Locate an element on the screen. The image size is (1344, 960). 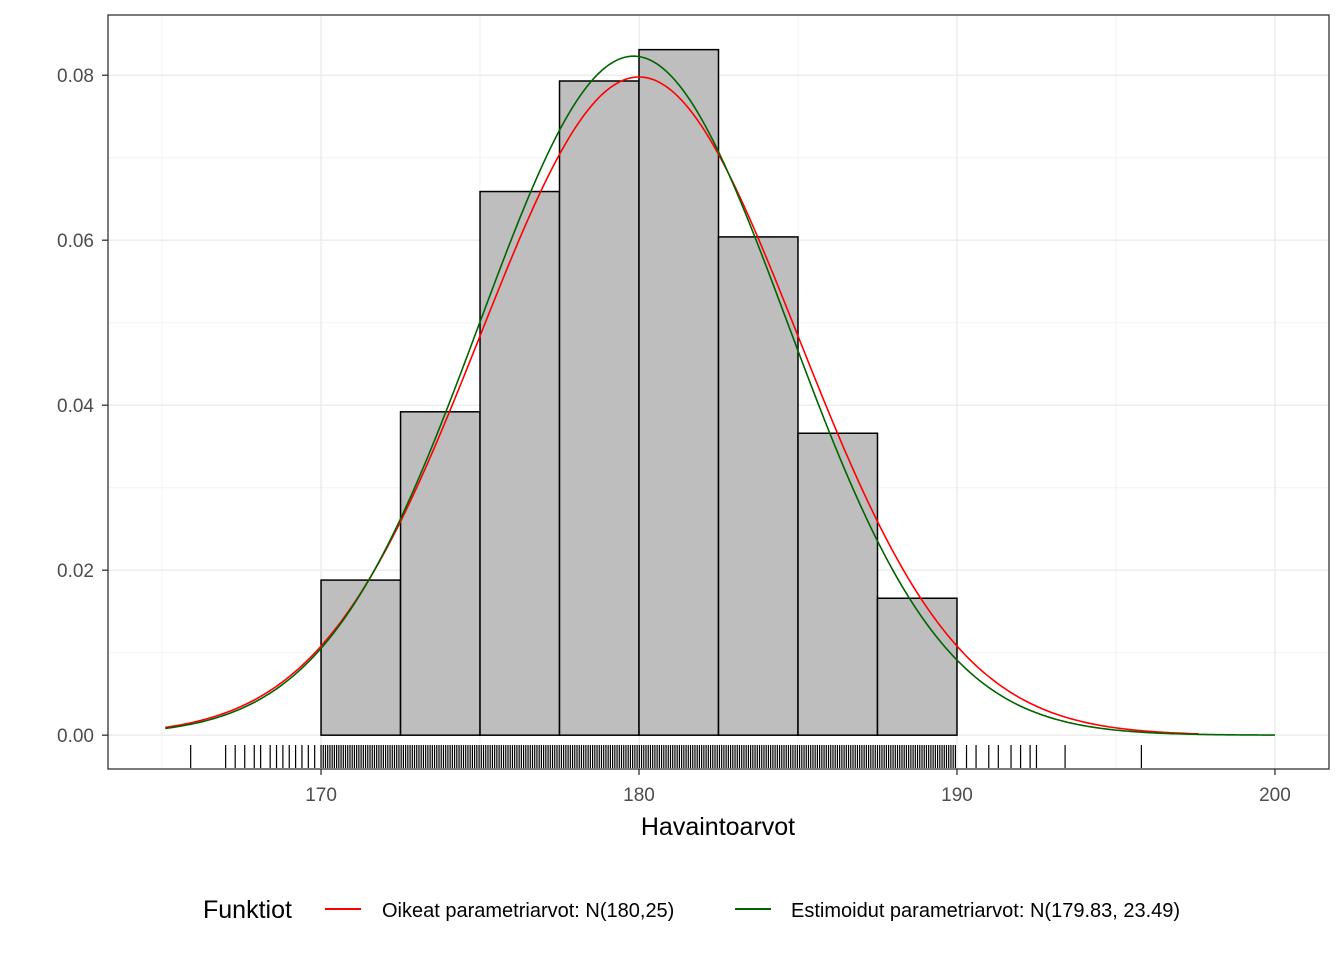
x-tick-label: 180 is located at coordinates (639, 795).